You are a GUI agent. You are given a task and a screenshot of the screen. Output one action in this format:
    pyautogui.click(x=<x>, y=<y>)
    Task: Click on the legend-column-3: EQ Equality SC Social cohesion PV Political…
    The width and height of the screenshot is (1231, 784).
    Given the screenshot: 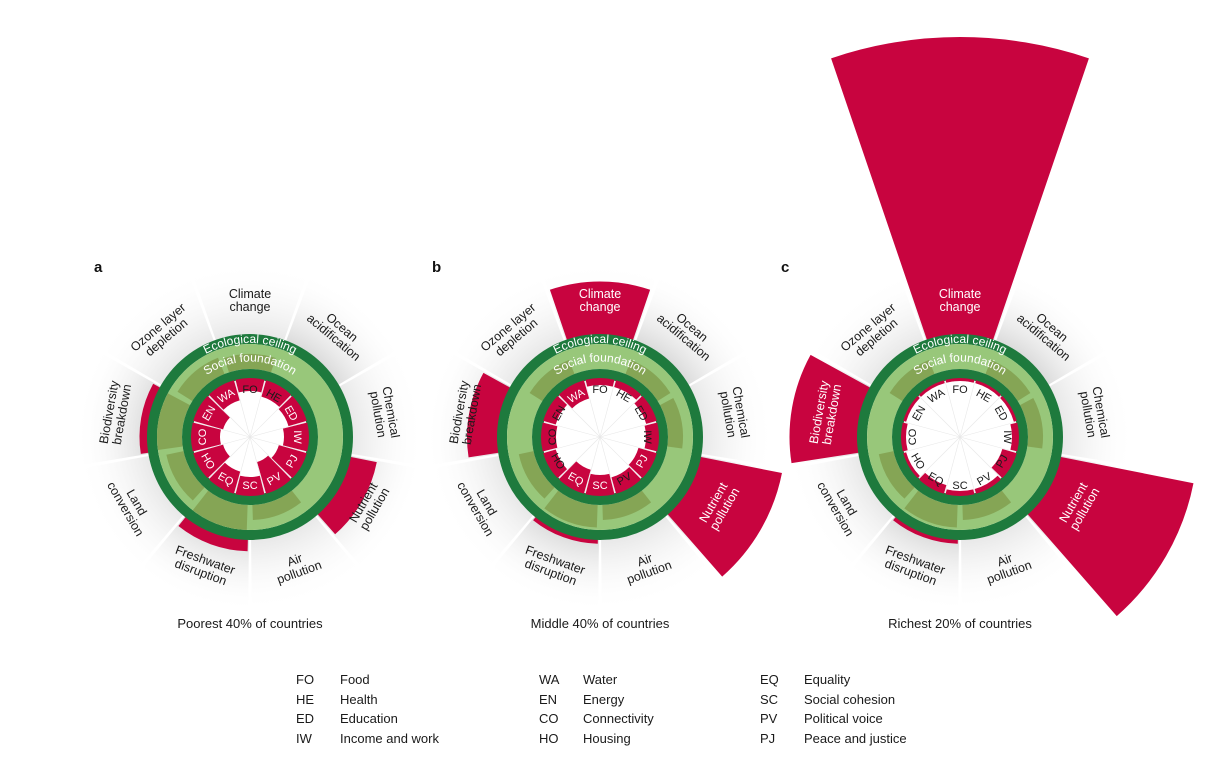 What is the action you would take?
    pyautogui.click(x=833, y=711)
    